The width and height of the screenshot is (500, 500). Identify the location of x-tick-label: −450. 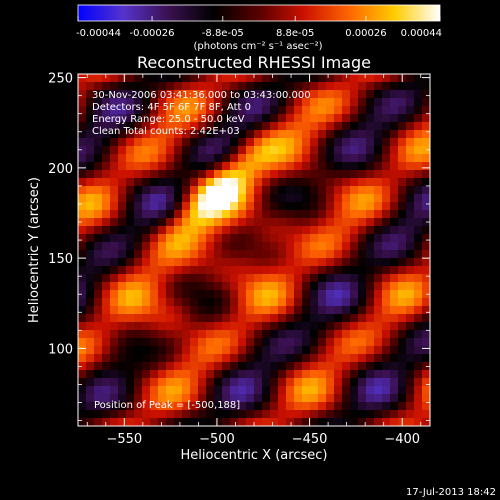
(310, 439).